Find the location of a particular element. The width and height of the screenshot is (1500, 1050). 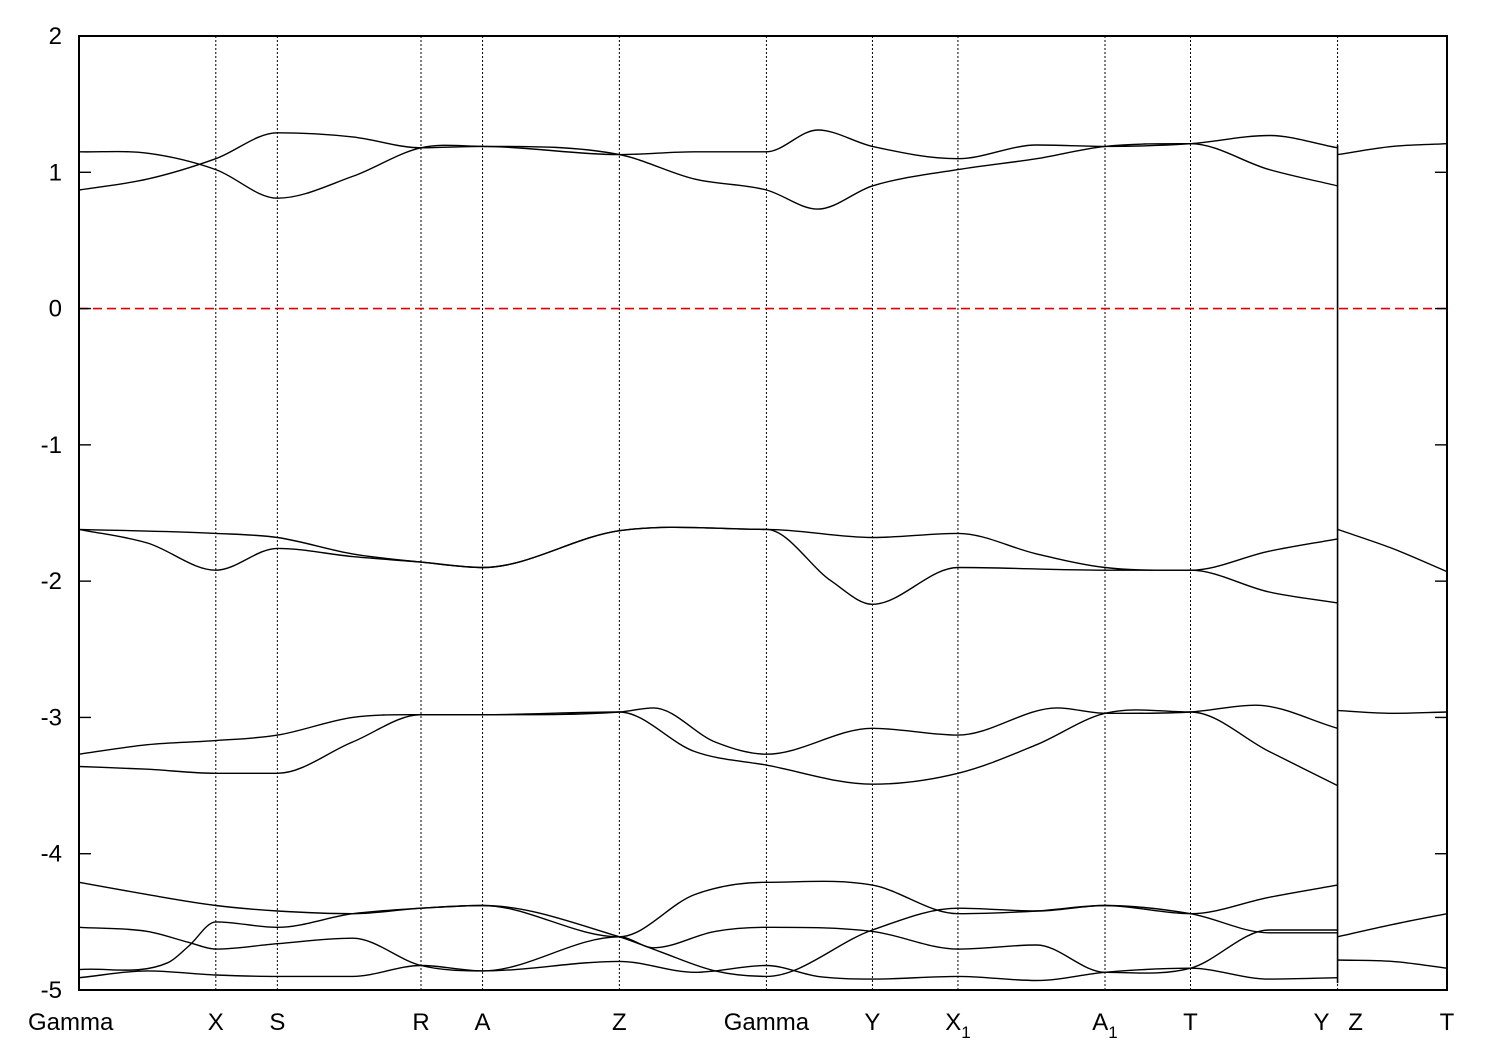

x-tick-label-2: S is located at coordinates (277, 1022).